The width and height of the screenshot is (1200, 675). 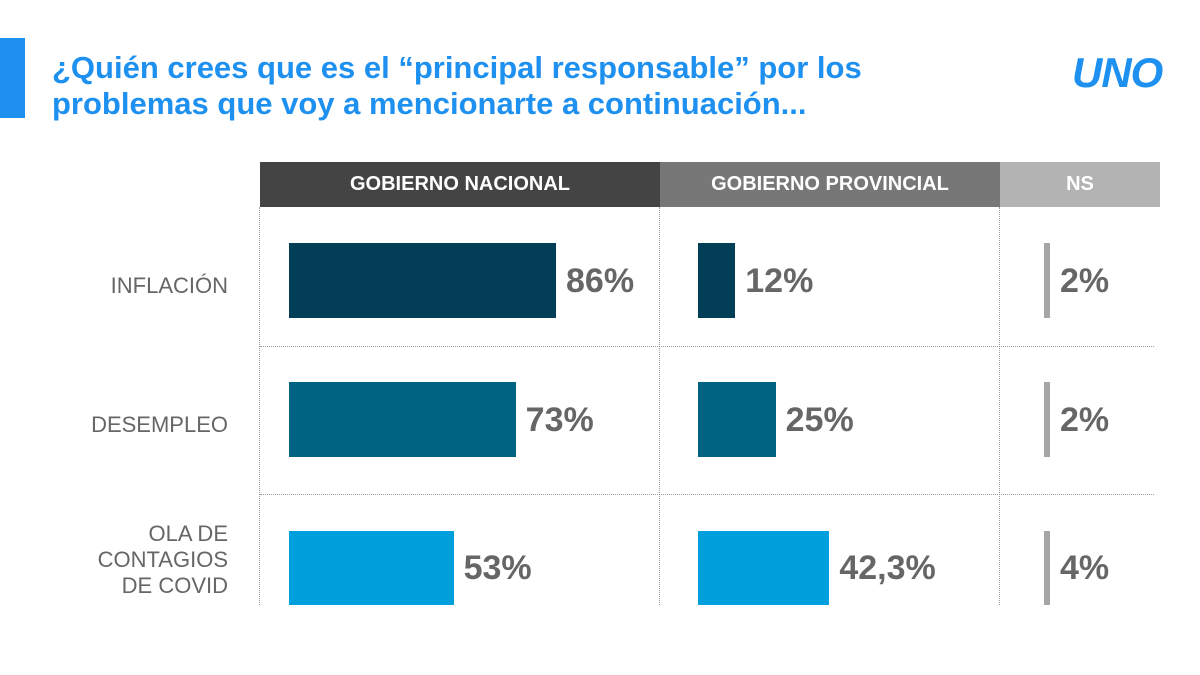 What do you see at coordinates (12, 78) in the screenshot?
I see `title-accent-bar` at bounding box center [12, 78].